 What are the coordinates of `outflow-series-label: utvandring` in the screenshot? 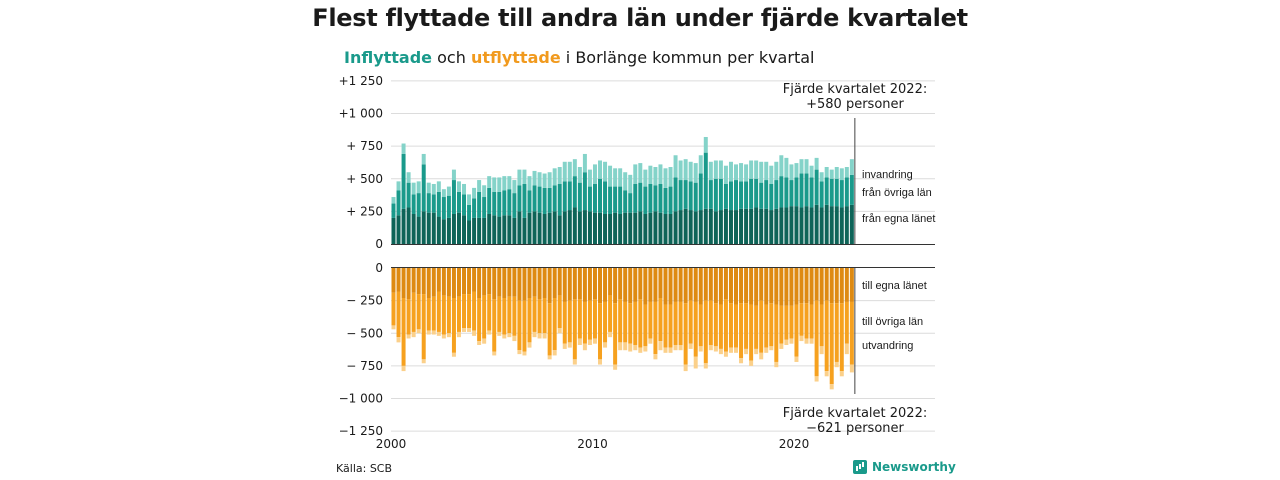 It's located at (887, 346).